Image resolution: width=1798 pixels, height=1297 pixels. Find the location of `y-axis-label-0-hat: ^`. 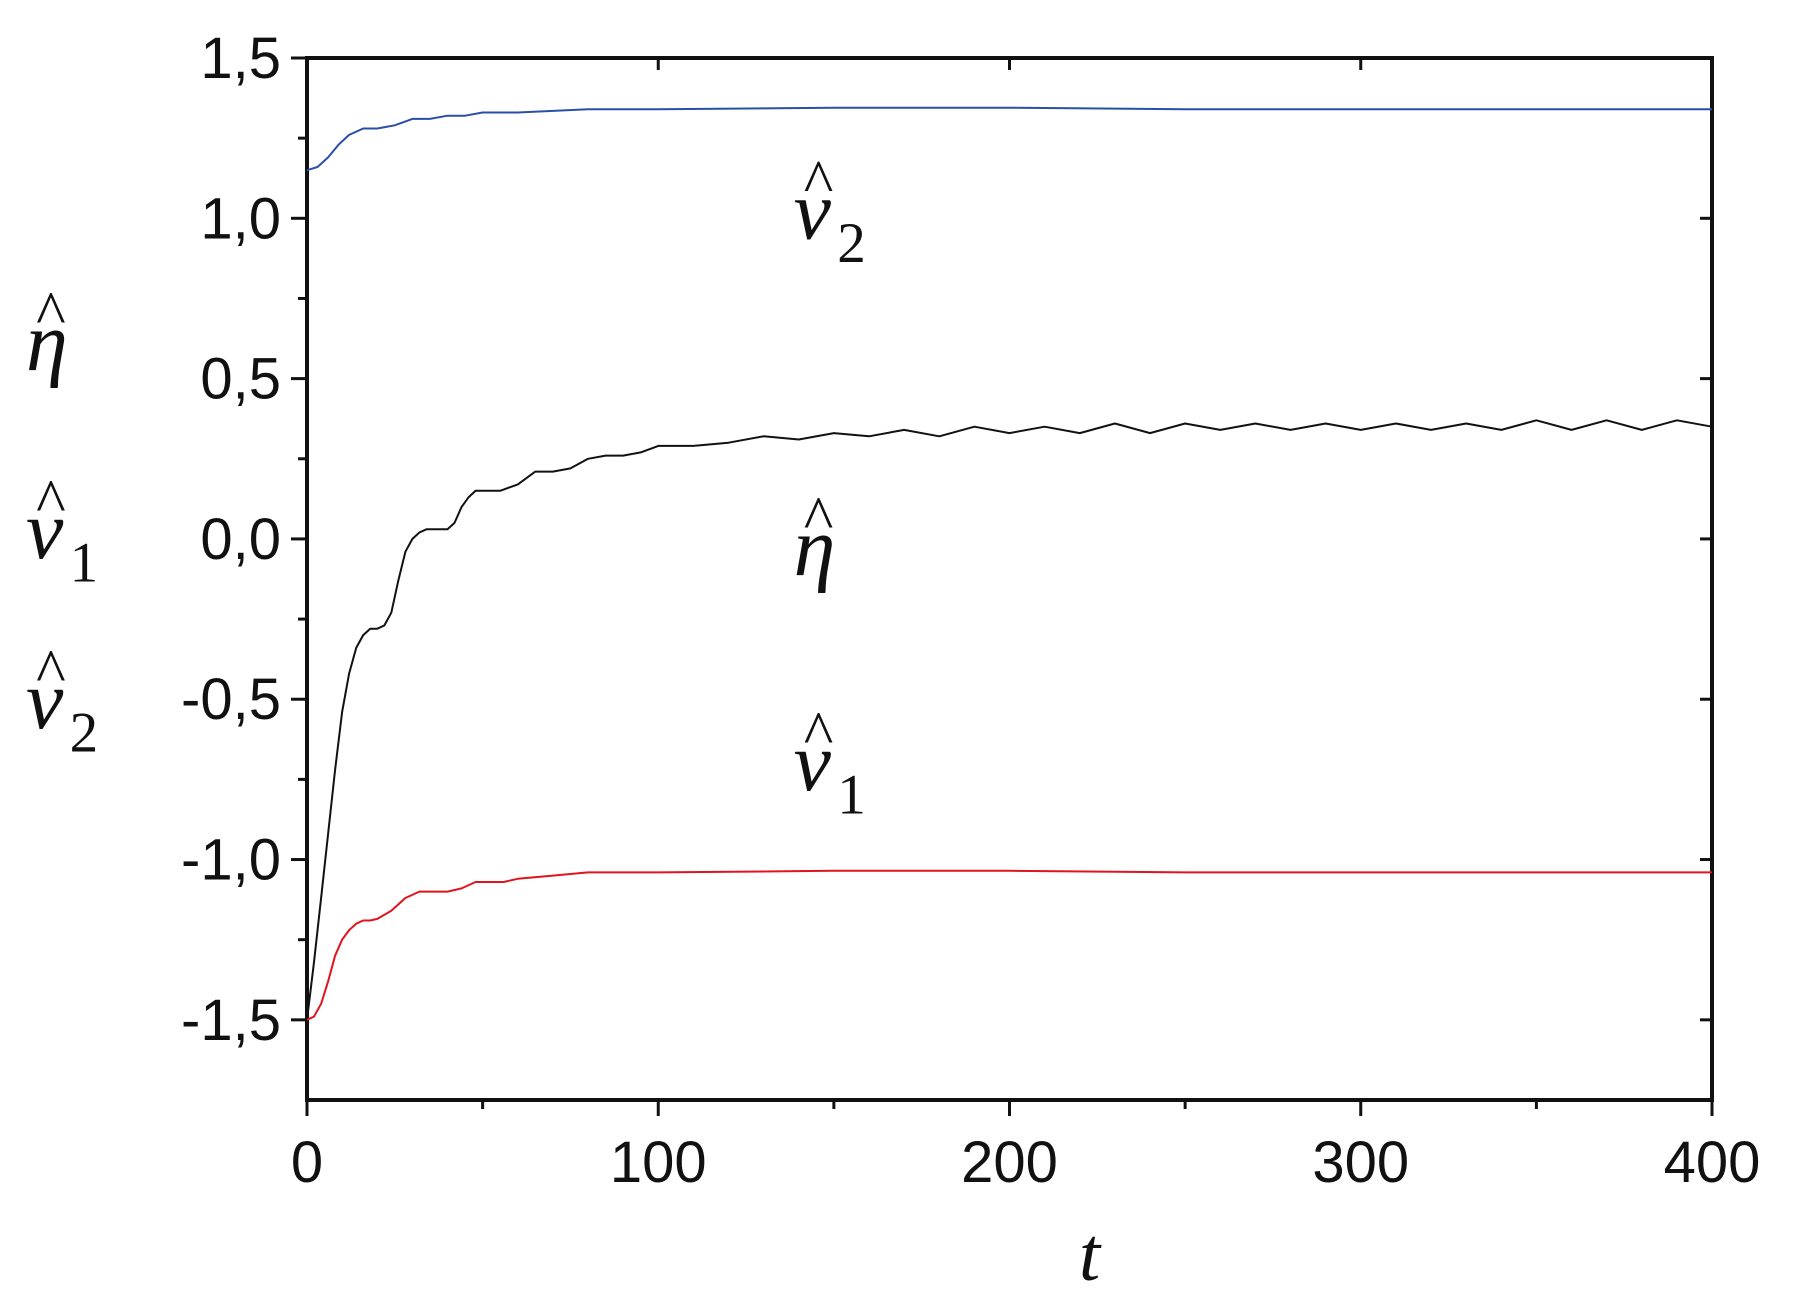

y-axis-label-0-hat: ^ is located at coordinates (51, 314).